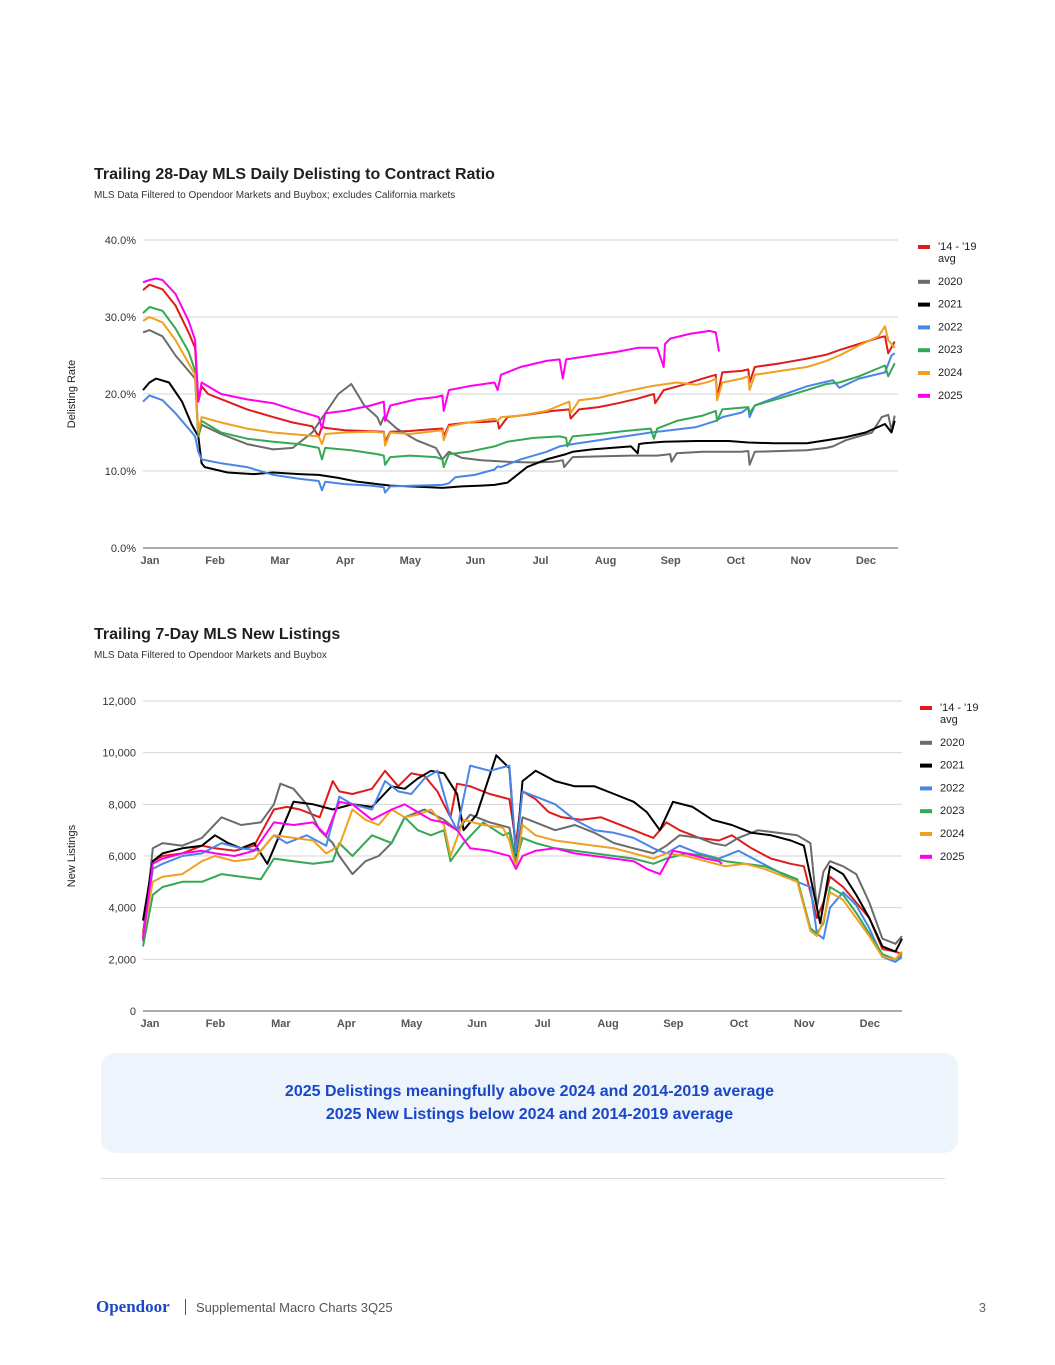 This screenshot has height=1365, width=1055. I want to click on y-tick-label: 12,000, so click(119, 702).